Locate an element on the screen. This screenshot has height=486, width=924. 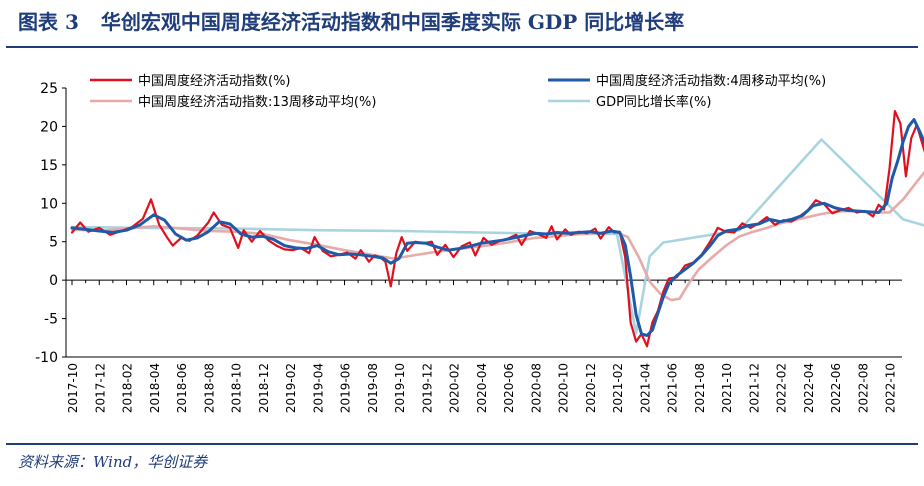
x-tick-label: 2020-06 is located at coordinates (509, 388).